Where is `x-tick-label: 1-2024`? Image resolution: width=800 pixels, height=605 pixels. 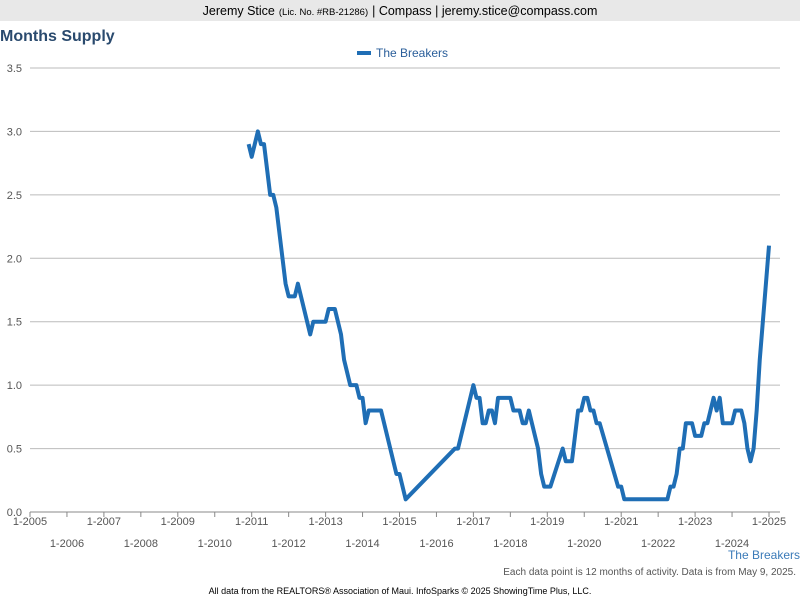 x-tick-label: 1-2024 is located at coordinates (732, 544).